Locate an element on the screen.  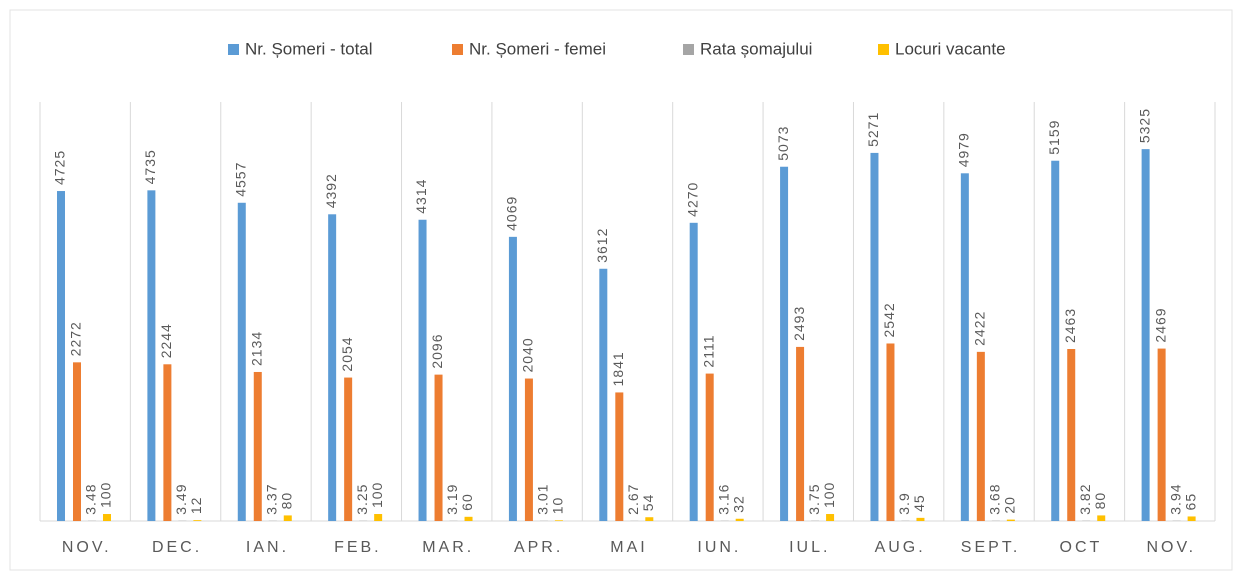
data-label: 3.37 is located at coordinates (271, 499).